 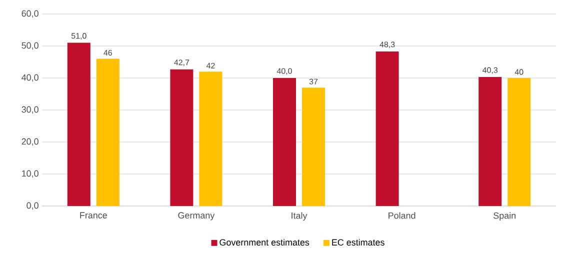 What do you see at coordinates (265, 242) in the screenshot?
I see `legend-label: Government estimates` at bounding box center [265, 242].